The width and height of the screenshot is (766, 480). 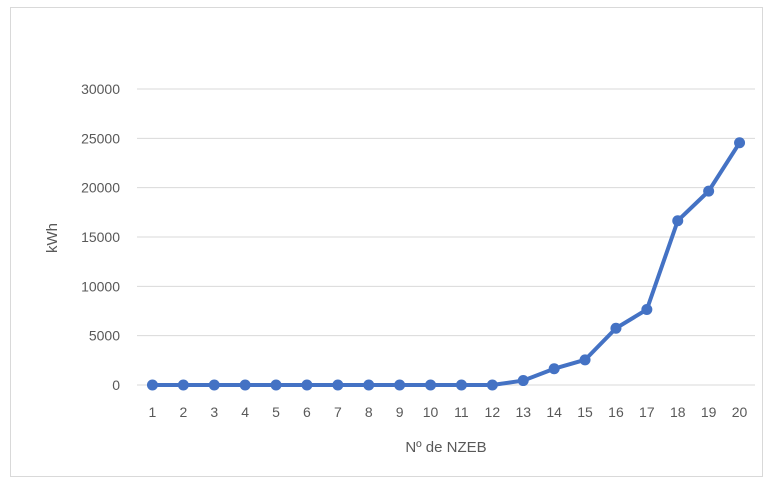 What do you see at coordinates (52, 238) in the screenshot?
I see `y-axis-title: kWh` at bounding box center [52, 238].